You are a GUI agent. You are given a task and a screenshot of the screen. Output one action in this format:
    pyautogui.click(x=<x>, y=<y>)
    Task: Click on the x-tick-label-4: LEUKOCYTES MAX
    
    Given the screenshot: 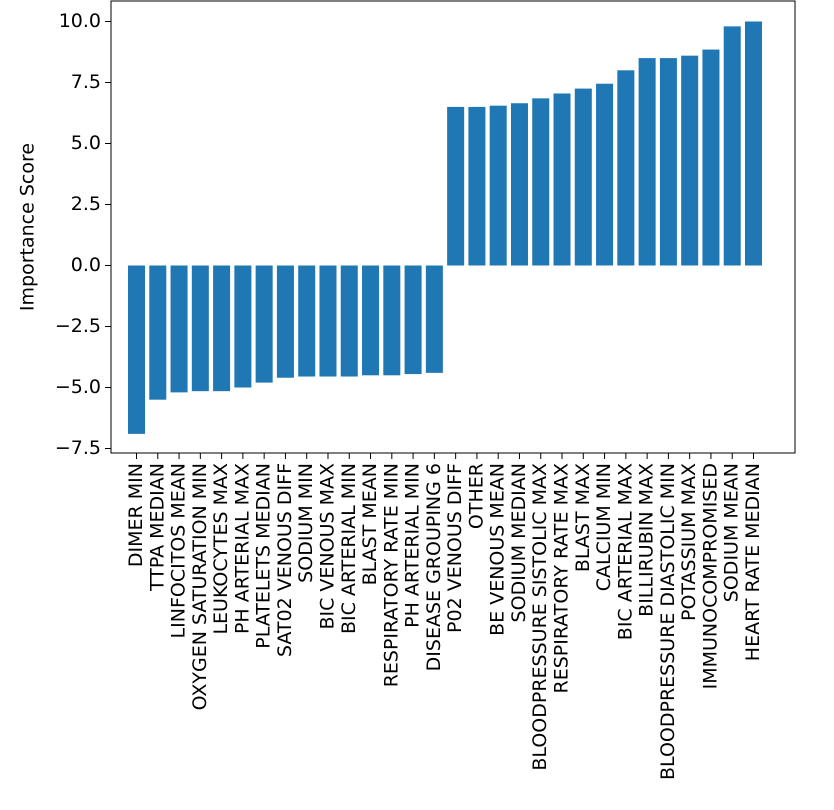 What is the action you would take?
    pyautogui.click(x=221, y=549)
    